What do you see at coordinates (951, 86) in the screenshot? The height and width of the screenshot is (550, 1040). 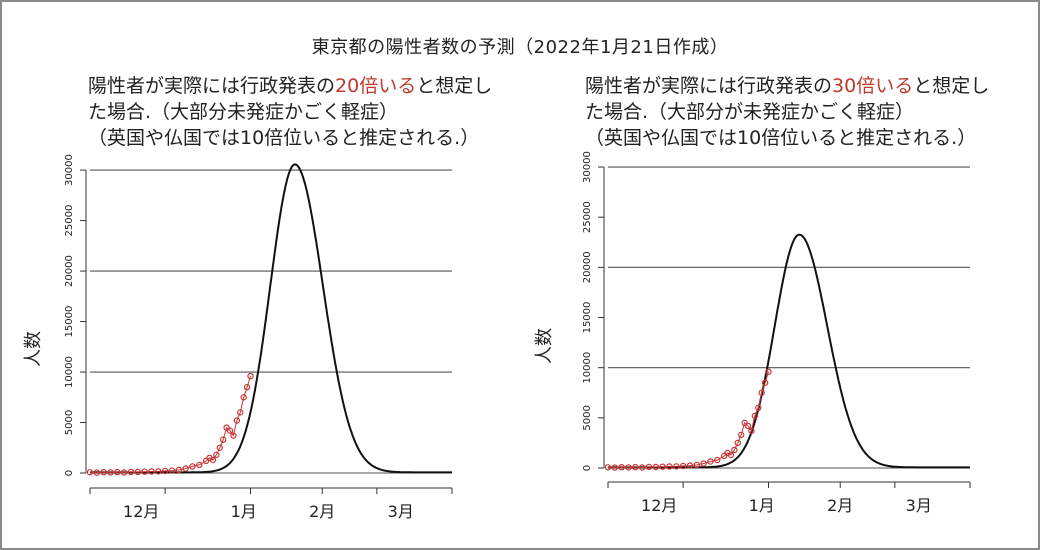 I see `chart-right-subtitle-suffix: と想定し` at bounding box center [951, 86].